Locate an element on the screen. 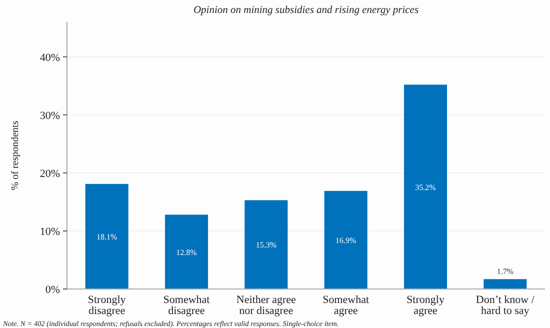 Image resolution: width=550 pixels, height=328 pixels. y-tick-label: 20% is located at coordinates (50, 174).